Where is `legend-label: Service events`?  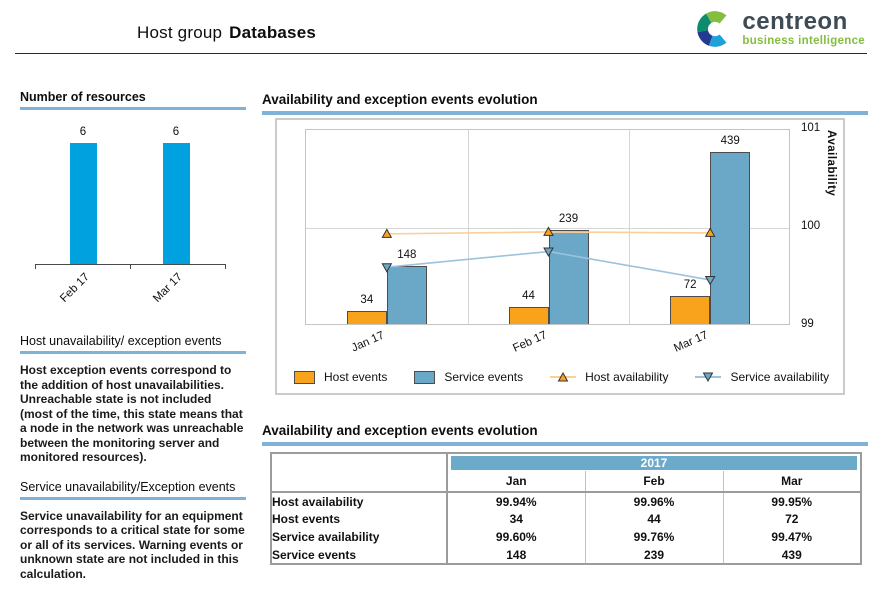 legend-label: Service events is located at coordinates (484, 377).